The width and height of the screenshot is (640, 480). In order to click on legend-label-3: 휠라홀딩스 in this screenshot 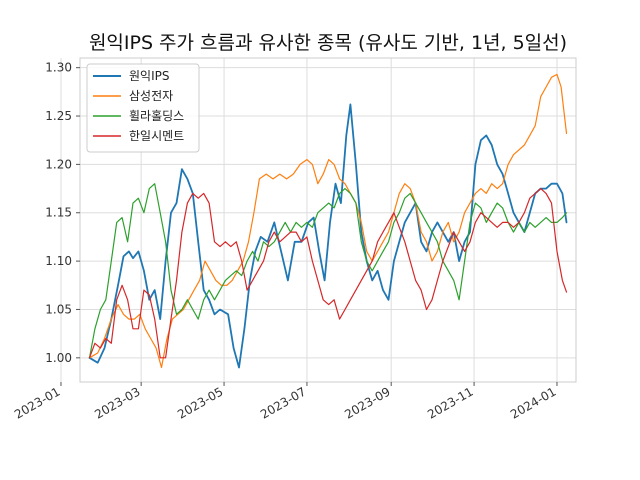, I will do `click(156, 116)`.